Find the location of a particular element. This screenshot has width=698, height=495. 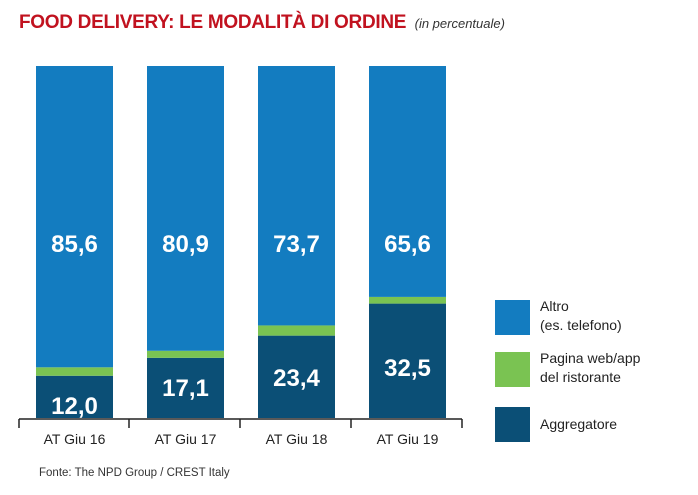

data-label: 85,6 is located at coordinates (74, 244).